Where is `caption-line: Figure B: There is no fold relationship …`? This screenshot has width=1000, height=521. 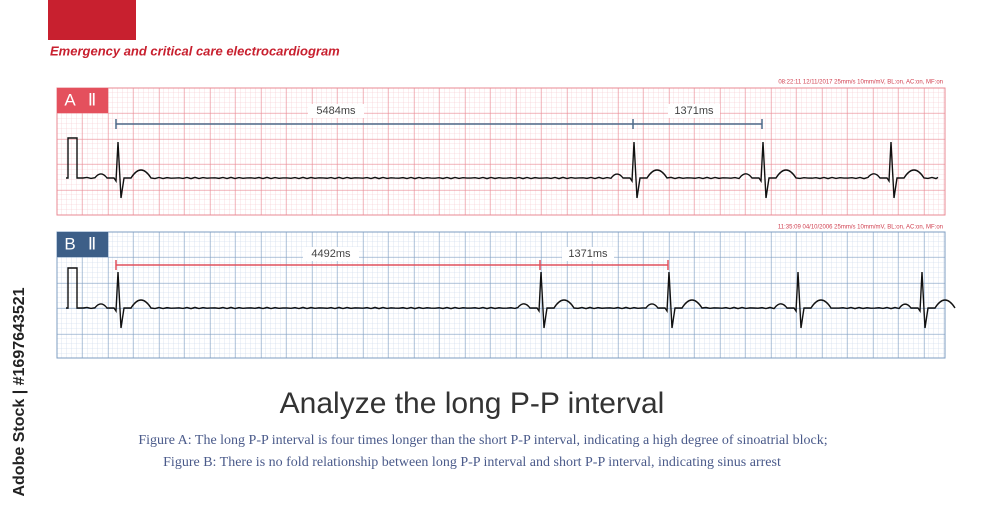 caption-line: Figure B: There is no fold relationship … is located at coordinates (472, 462).